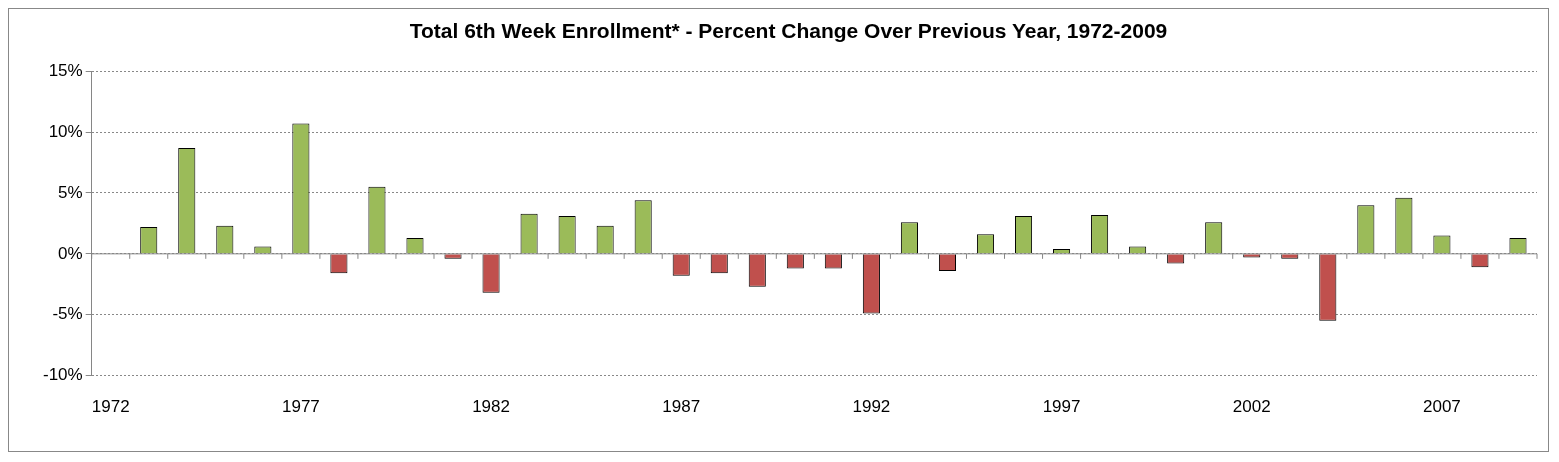  I want to click on x-tick-label: 1977, so click(300, 407).